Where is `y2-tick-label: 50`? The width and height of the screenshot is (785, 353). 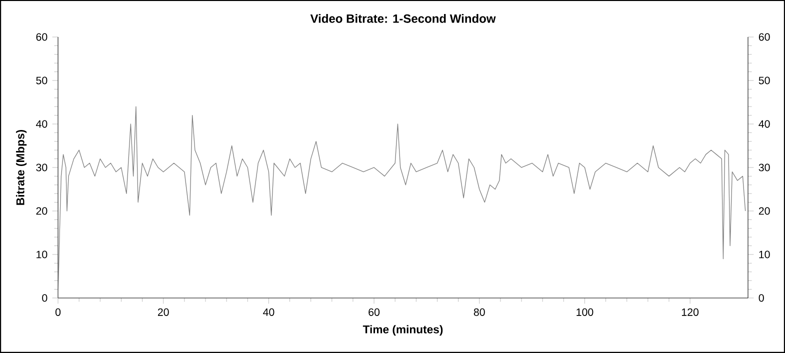 y2-tick-label: 50 is located at coordinates (764, 80).